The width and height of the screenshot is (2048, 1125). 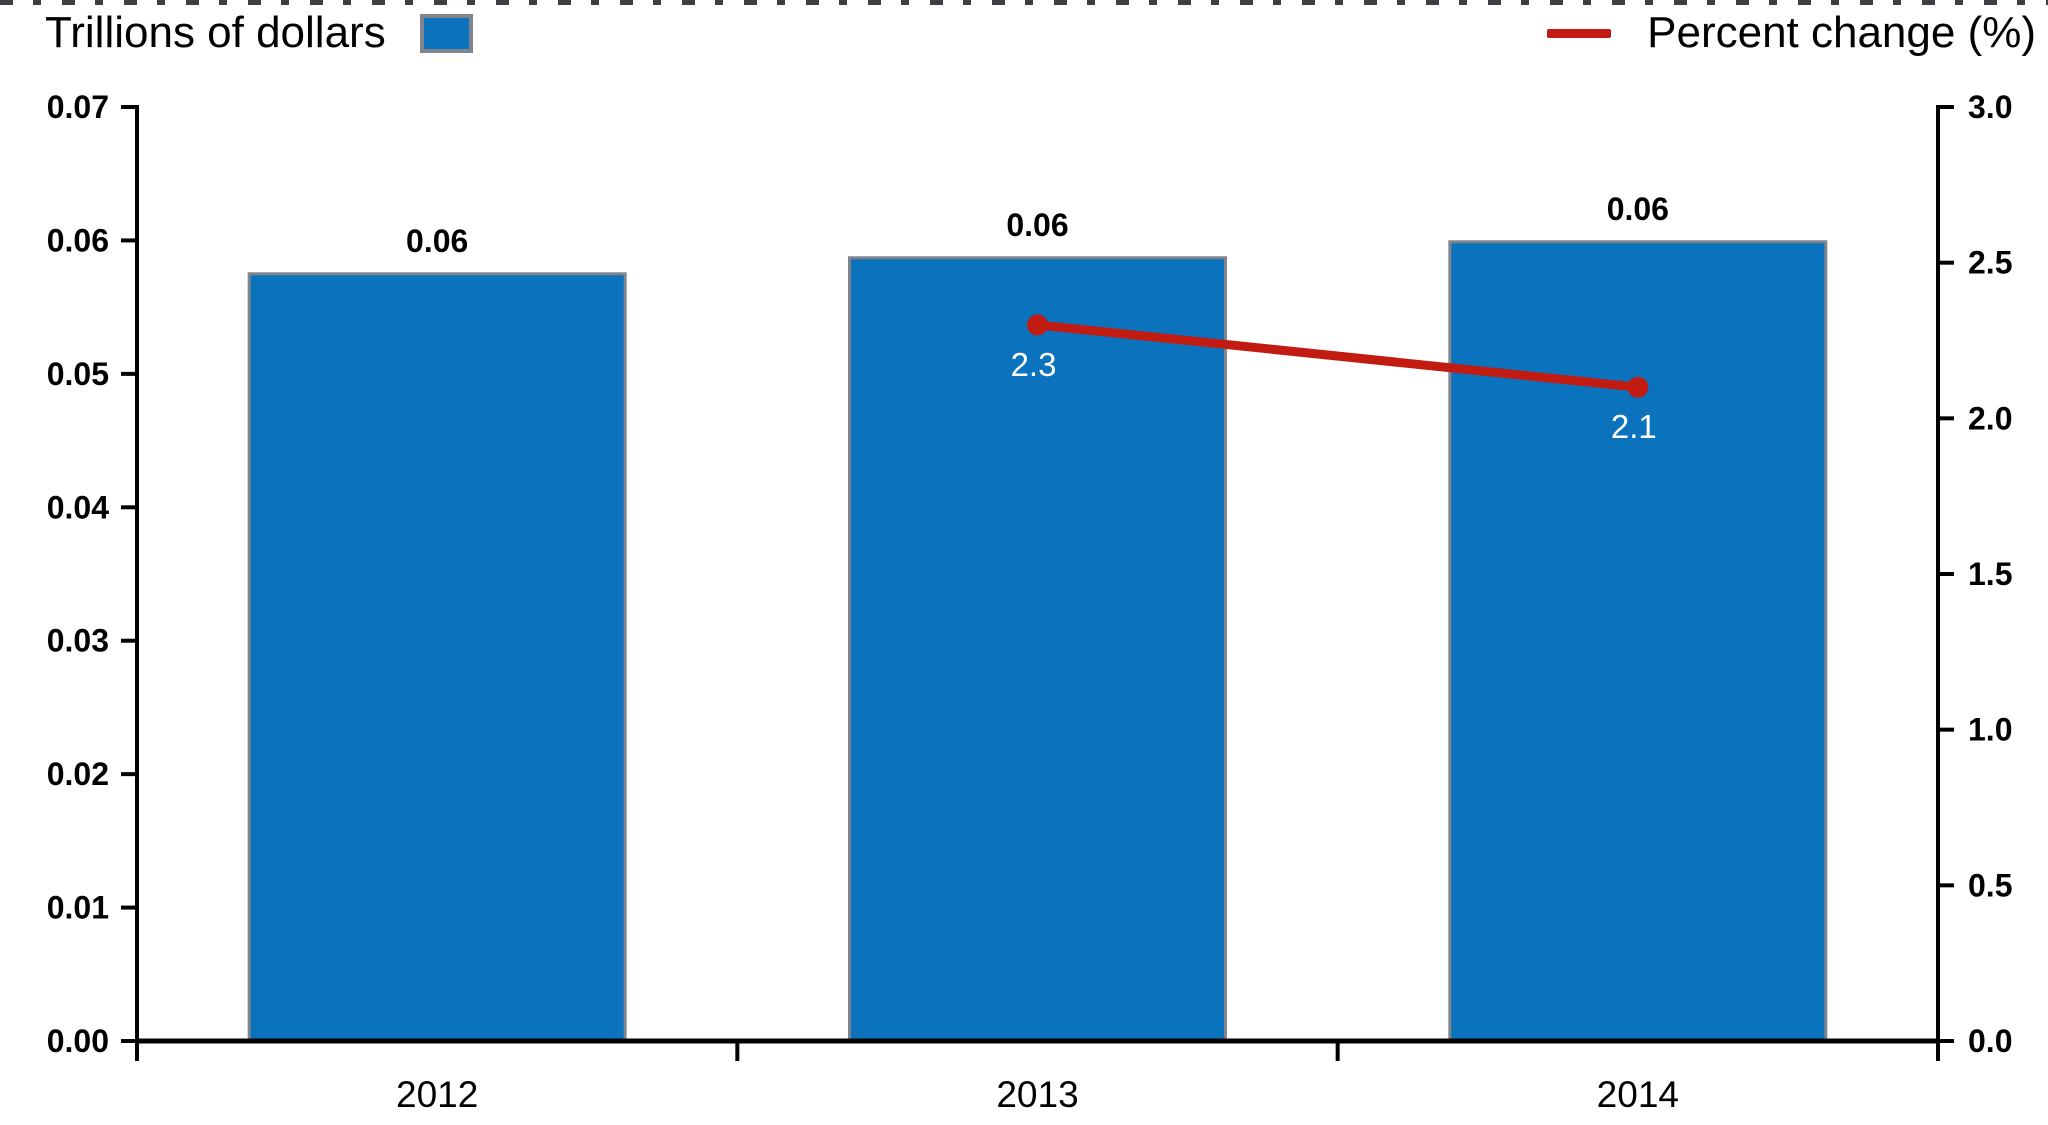 What do you see at coordinates (1034, 364) in the screenshot?
I see `line-value-label-2013: 2.3` at bounding box center [1034, 364].